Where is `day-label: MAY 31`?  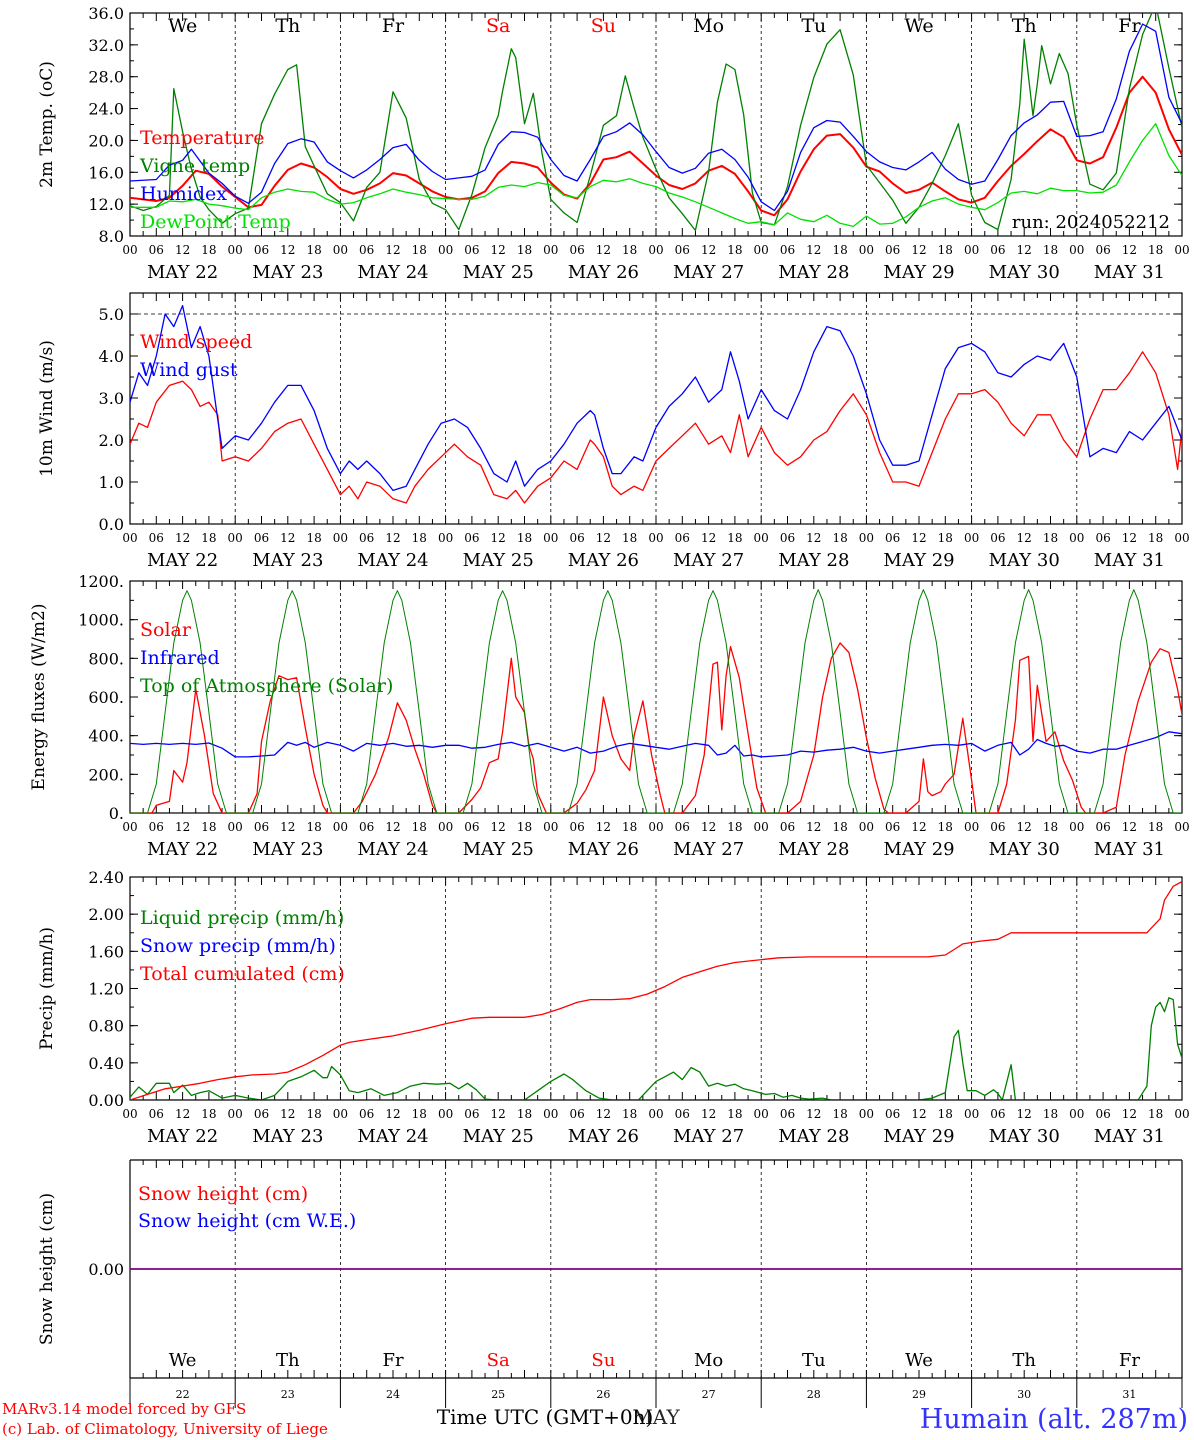
day-label: MAY 31 is located at coordinates (1129, 1136).